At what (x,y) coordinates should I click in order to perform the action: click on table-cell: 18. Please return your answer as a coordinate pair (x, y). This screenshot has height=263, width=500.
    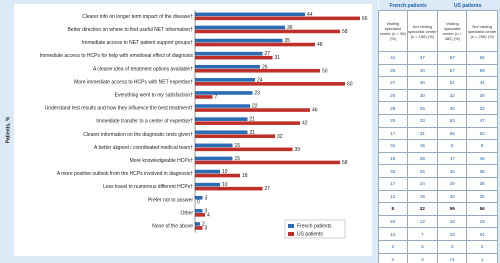
    Looking at the image, I should click on (482, 221).